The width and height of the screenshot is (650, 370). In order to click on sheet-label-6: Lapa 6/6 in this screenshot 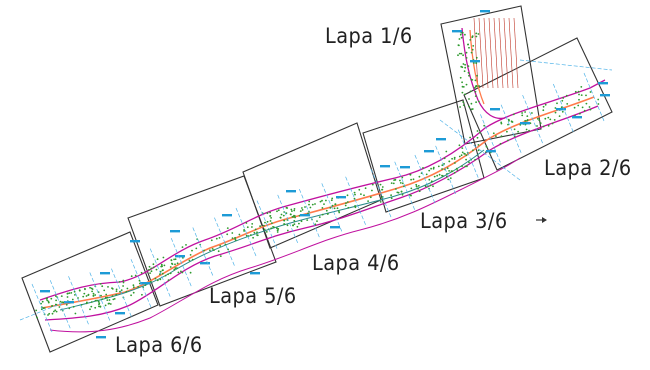, I will do `click(159, 345)`.